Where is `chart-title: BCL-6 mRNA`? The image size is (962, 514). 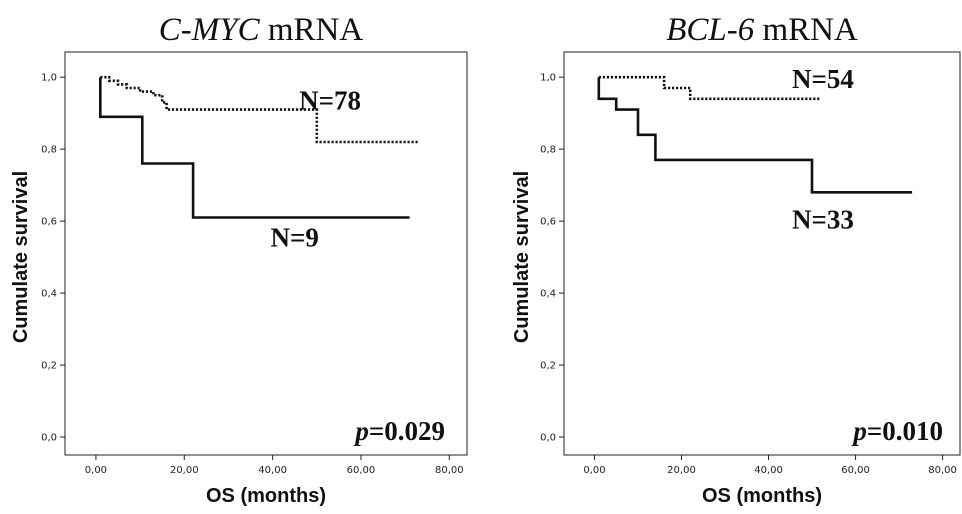
chart-title: BCL-6 mRNA is located at coordinates (762, 30).